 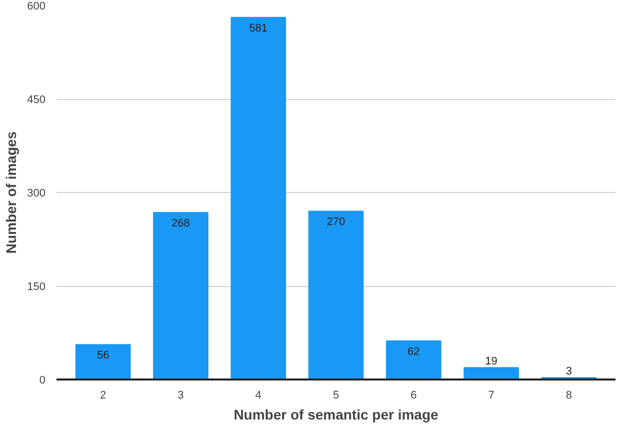 What do you see at coordinates (11, 192) in the screenshot?
I see `y-axis-title: Number of images` at bounding box center [11, 192].